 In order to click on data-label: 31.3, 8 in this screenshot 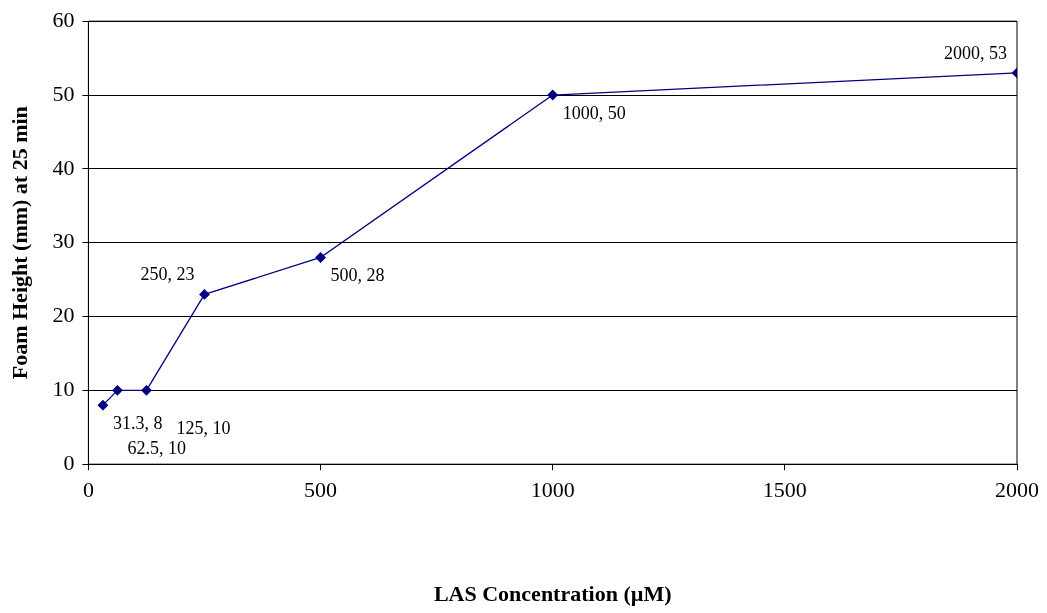, I will do `click(137, 422)`.